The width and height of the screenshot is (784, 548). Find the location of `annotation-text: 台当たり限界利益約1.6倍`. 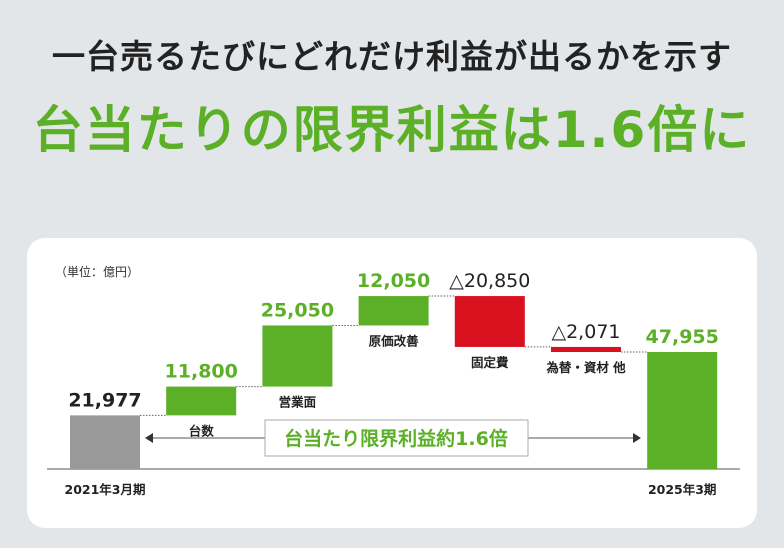

annotation-text: 台当たり限界利益約1.6倍 is located at coordinates (396, 438).